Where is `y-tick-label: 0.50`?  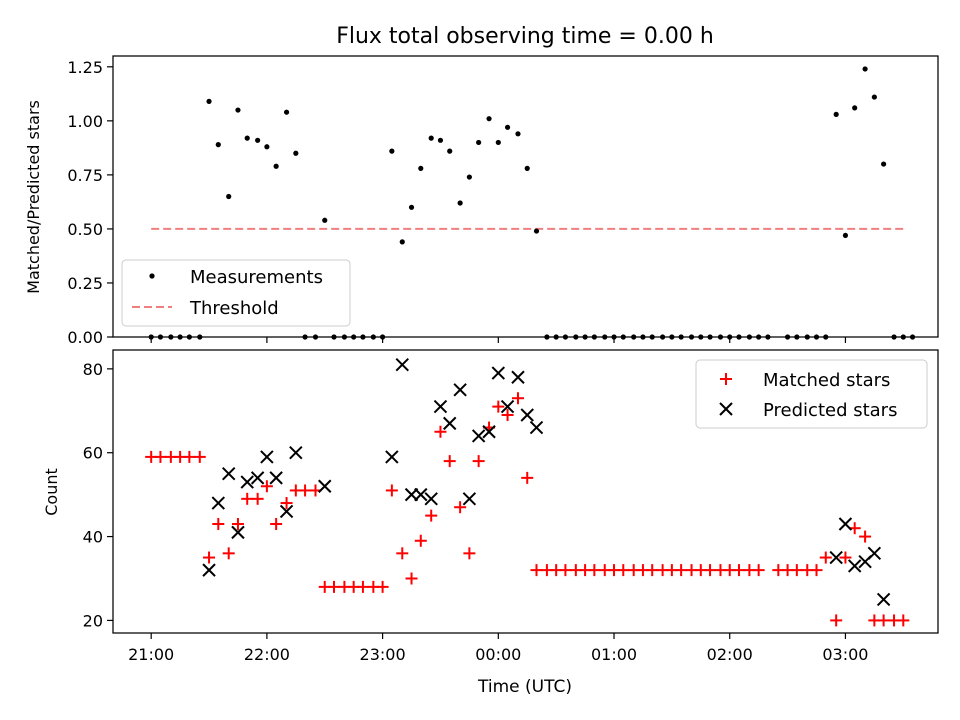 y-tick-label: 0.50 is located at coordinates (85, 229).